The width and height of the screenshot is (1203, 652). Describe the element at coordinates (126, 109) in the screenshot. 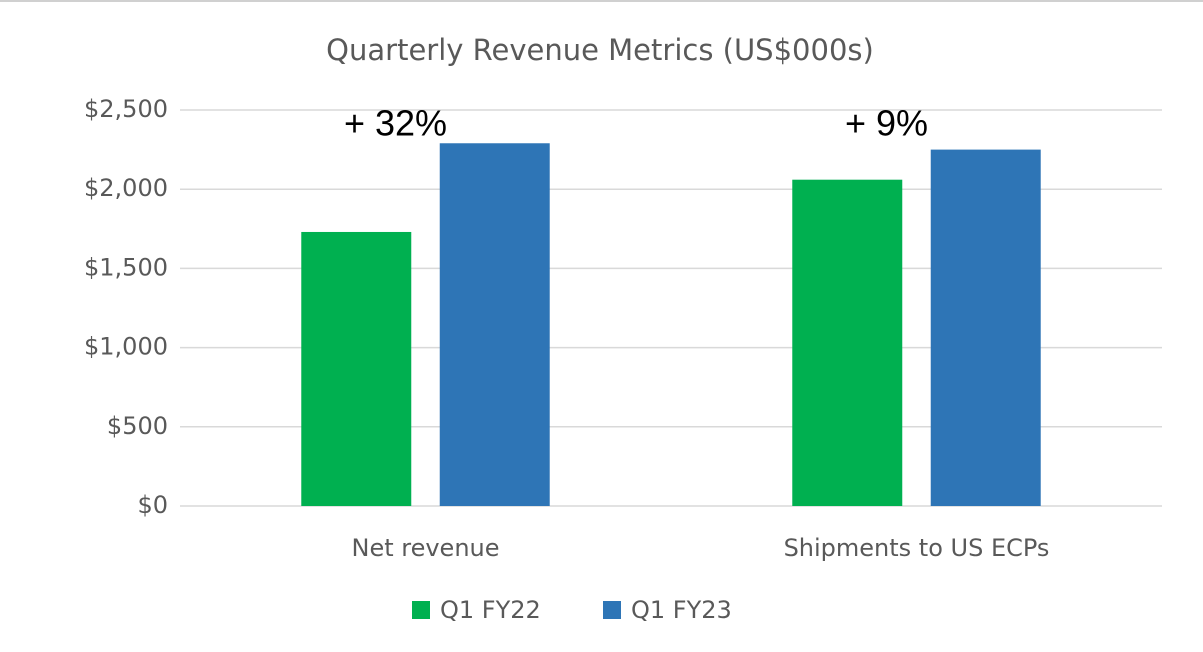

I see `y-tick-label: $2,500` at that location.